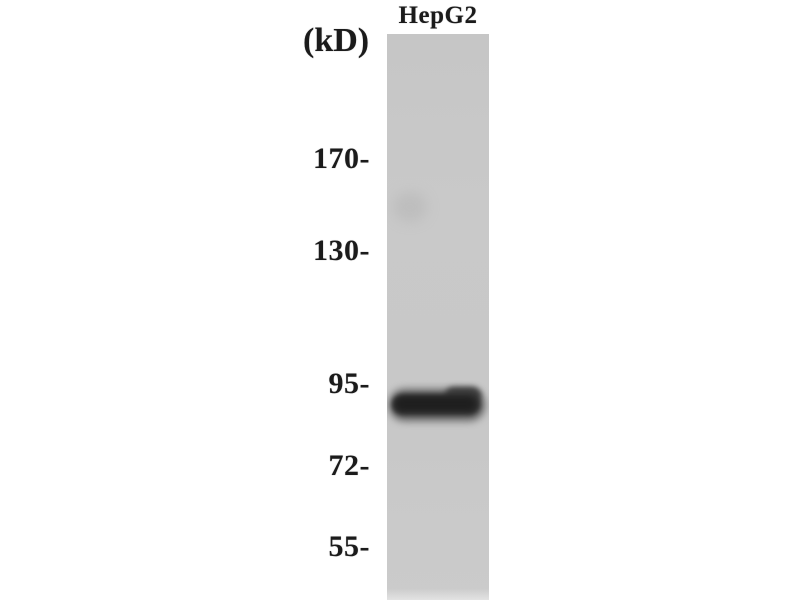 The image size is (800, 600). I want to click on marker-label-55: 55-, so click(349, 546).